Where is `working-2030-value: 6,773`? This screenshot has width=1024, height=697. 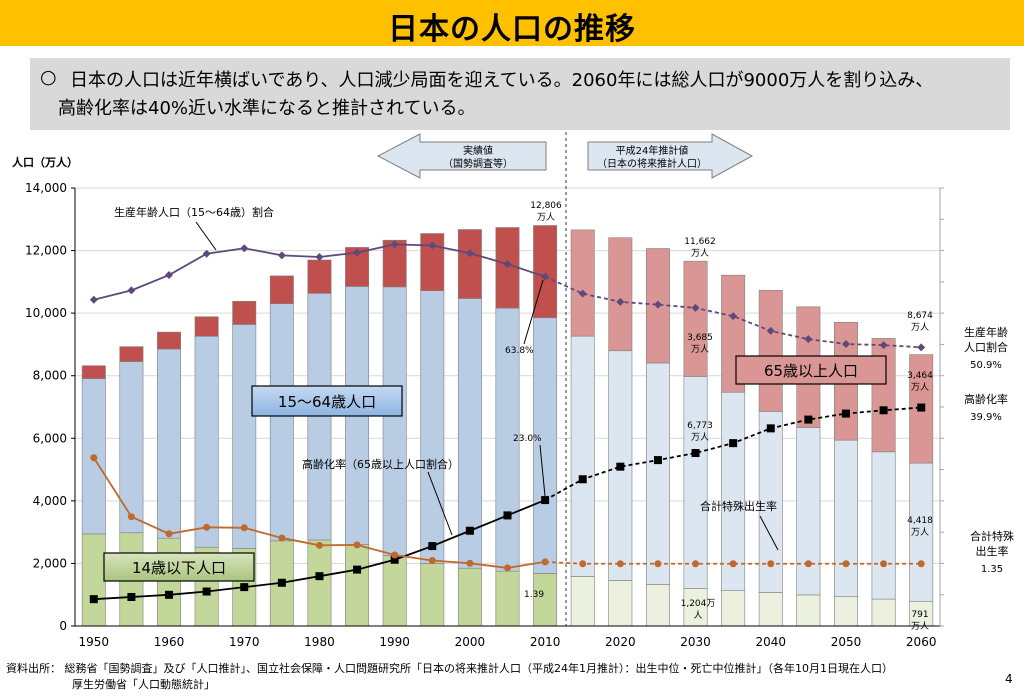 working-2030-value: 6,773 is located at coordinates (700, 426).